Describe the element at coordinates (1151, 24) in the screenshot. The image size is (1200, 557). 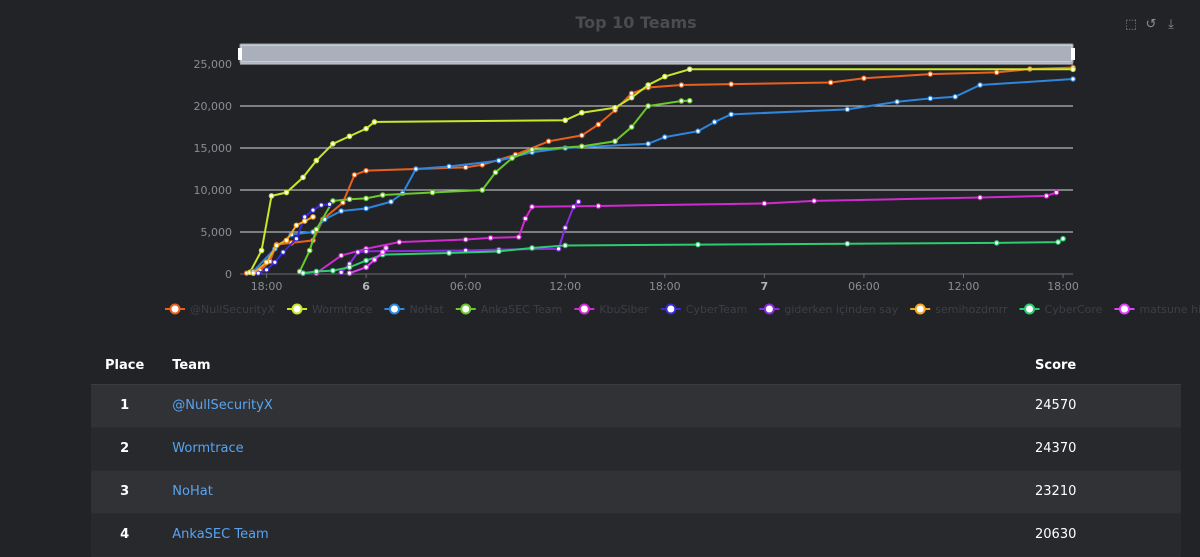
I see `restore-icon: ↺` at that location.